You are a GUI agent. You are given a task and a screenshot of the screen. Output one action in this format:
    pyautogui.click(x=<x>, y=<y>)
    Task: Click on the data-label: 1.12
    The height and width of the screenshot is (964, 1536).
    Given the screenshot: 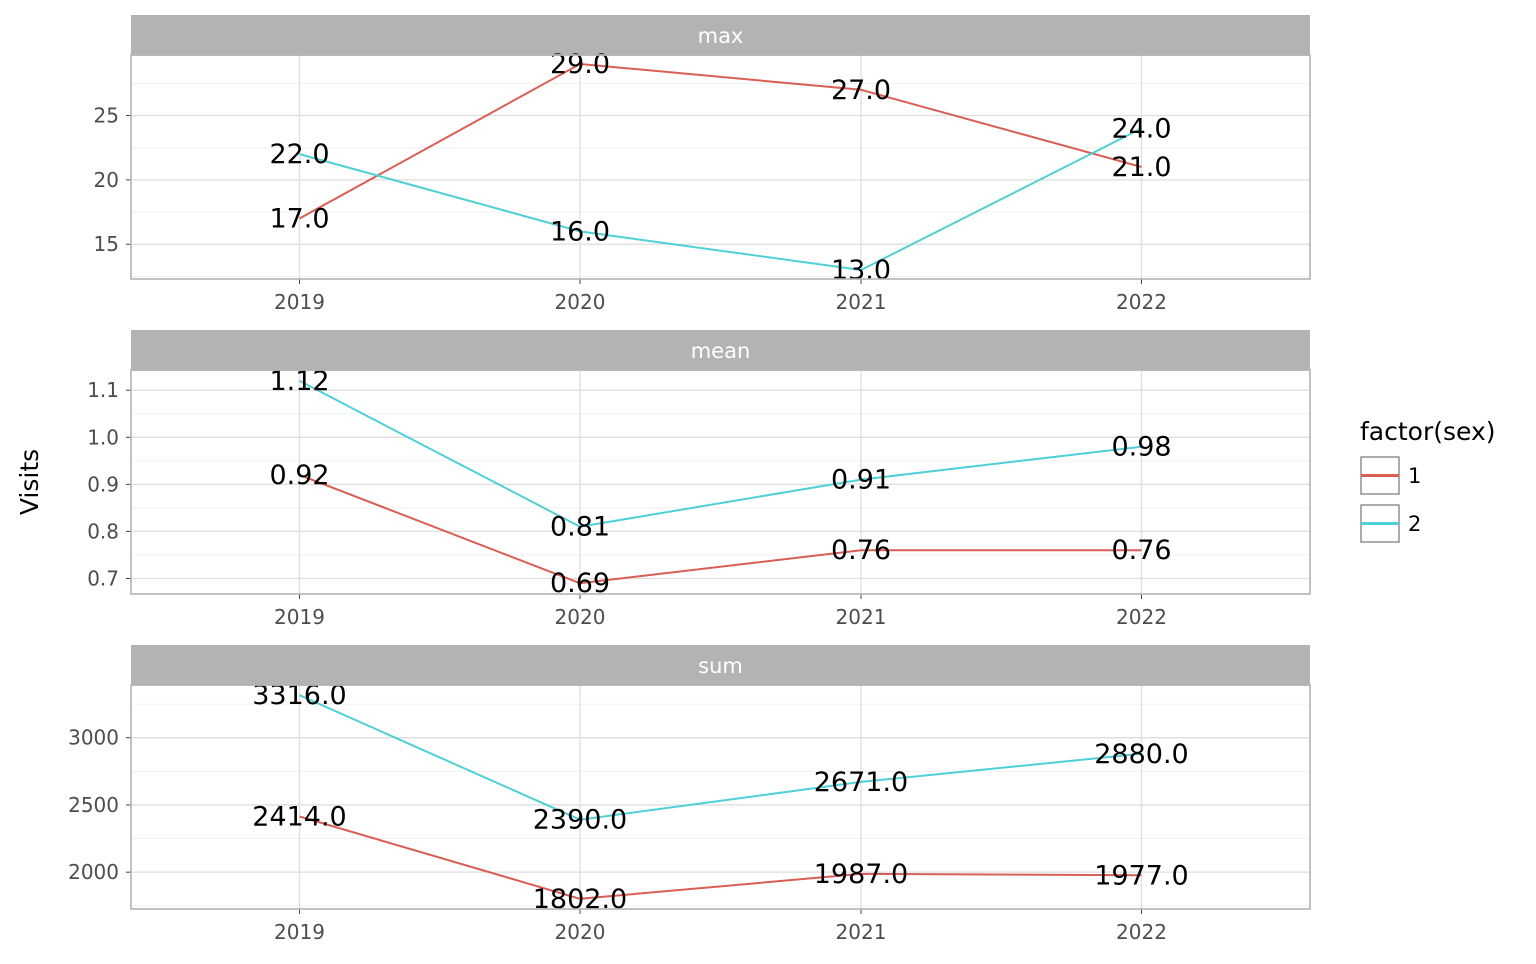 What is the action you would take?
    pyautogui.click(x=299, y=381)
    